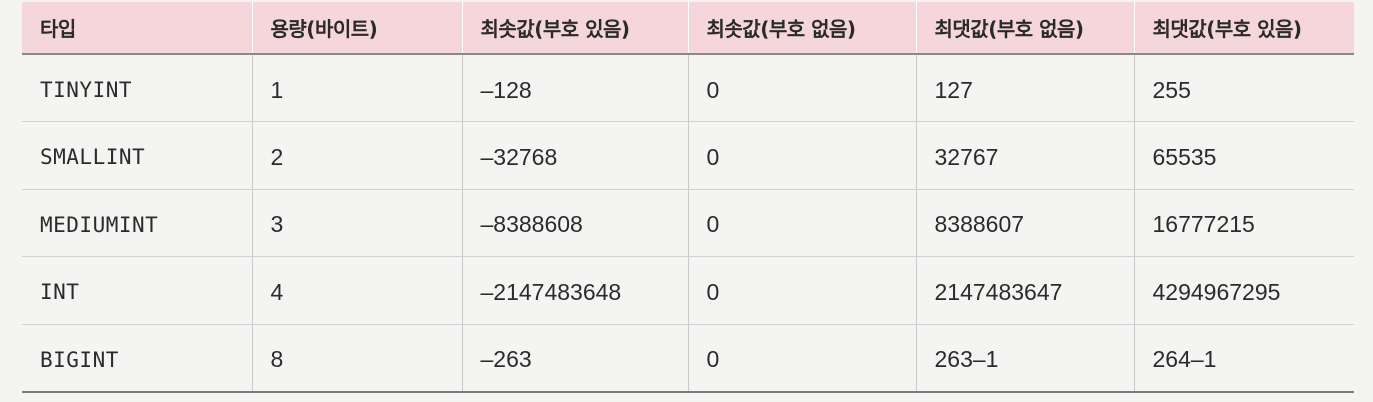 Image resolution: width=1373 pixels, height=402 pixels. What do you see at coordinates (137, 290) in the screenshot?
I see `cell-type: INT` at bounding box center [137, 290].